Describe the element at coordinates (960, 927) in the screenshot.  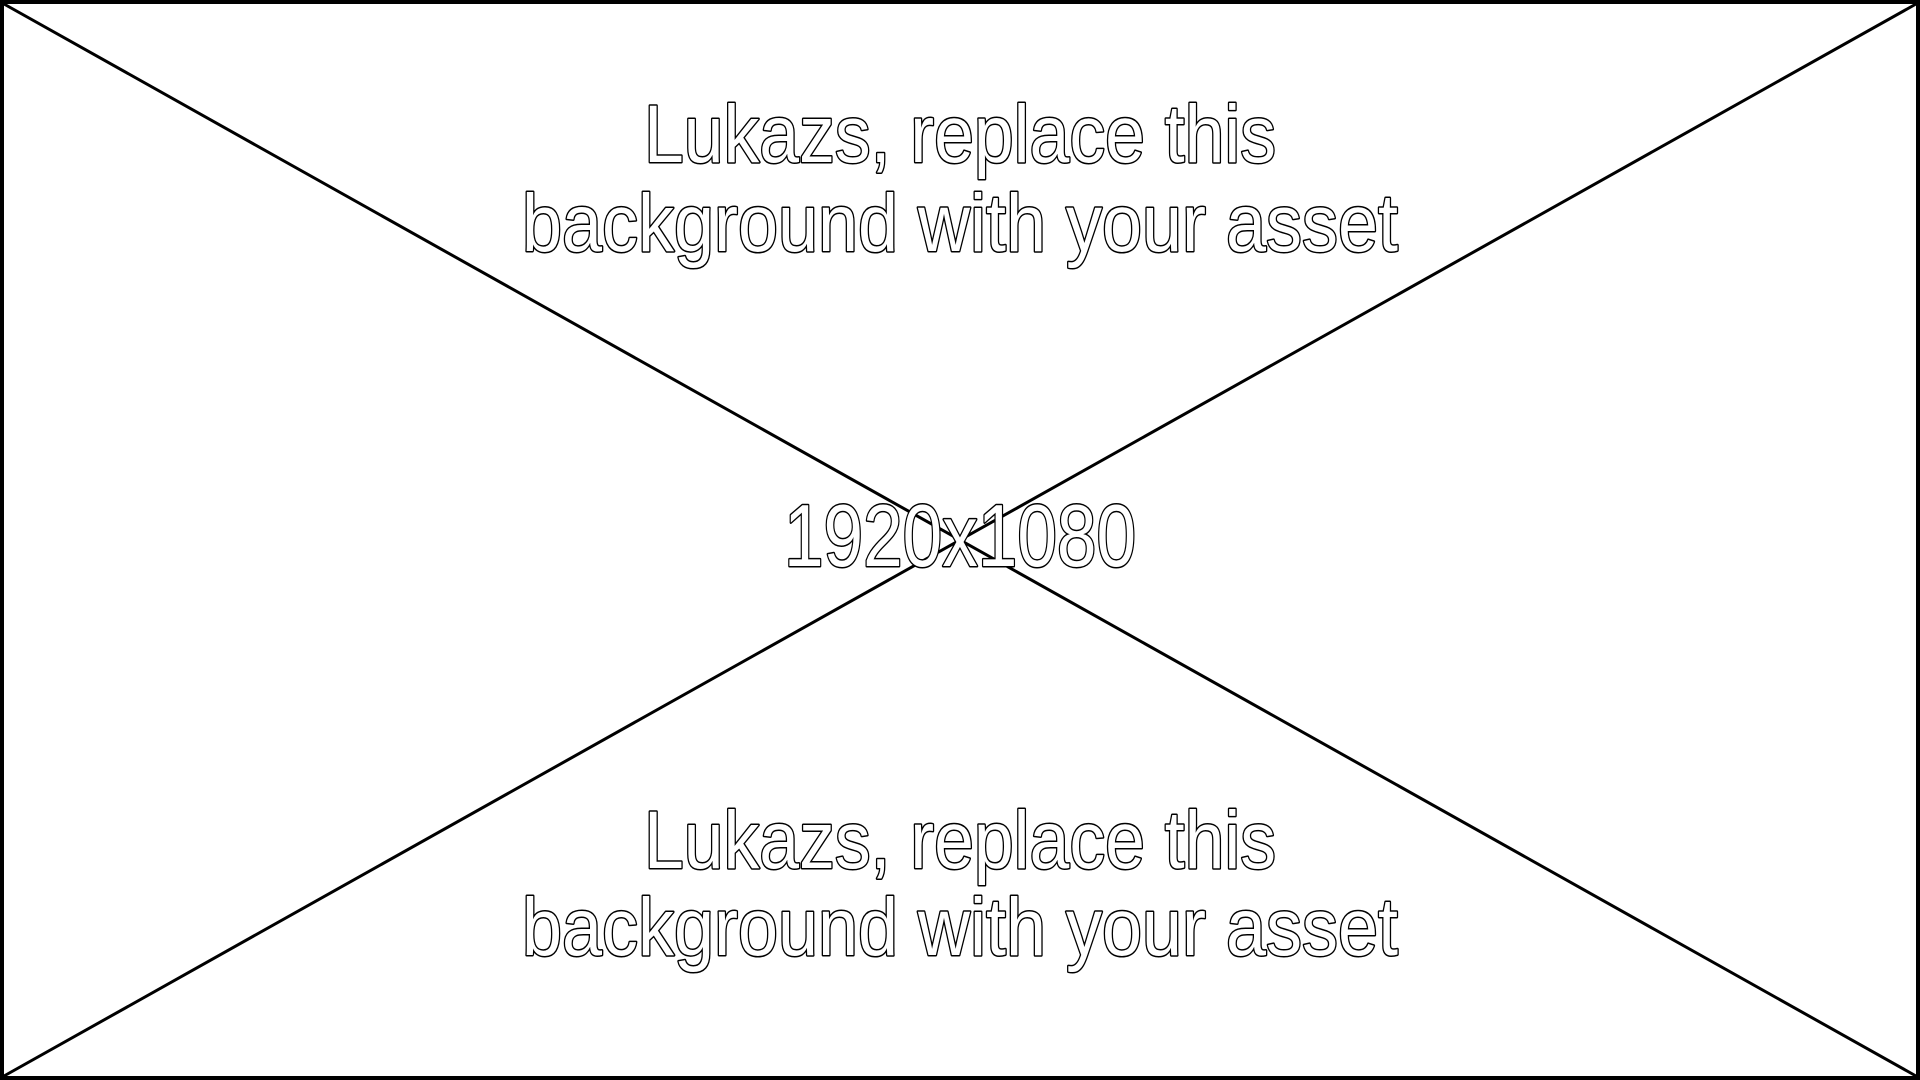
I see `bottom-caption-line-2: background with your asset` at that location.